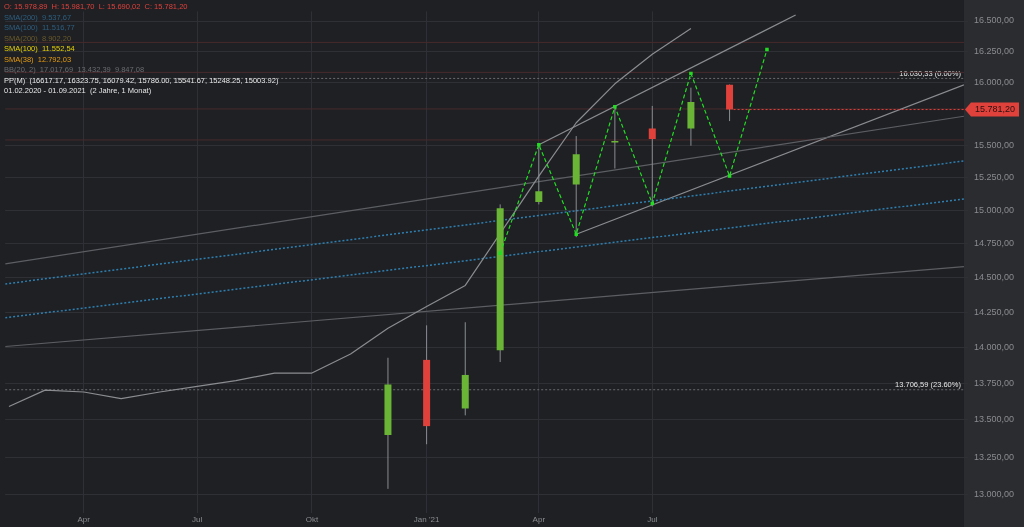  What do you see at coordinates (426, 520) in the screenshot?
I see `x-tick-label: Jan '21` at bounding box center [426, 520].